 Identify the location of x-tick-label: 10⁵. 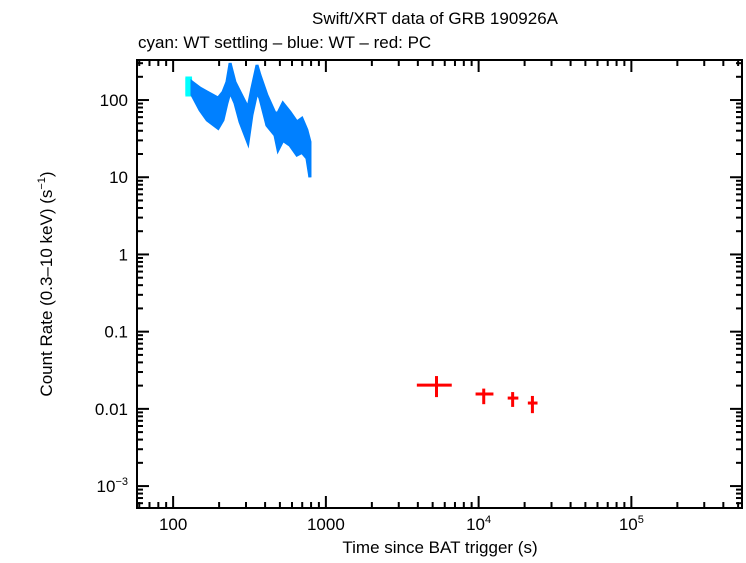
(631, 524).